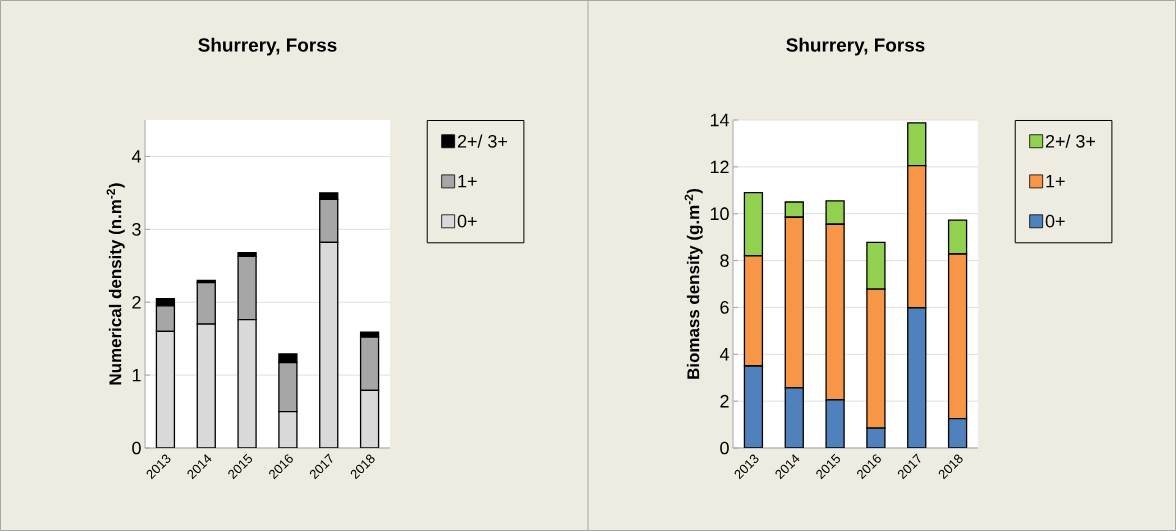  Describe the element at coordinates (724, 307) in the screenshot. I see `y-tick-label: 6` at that location.